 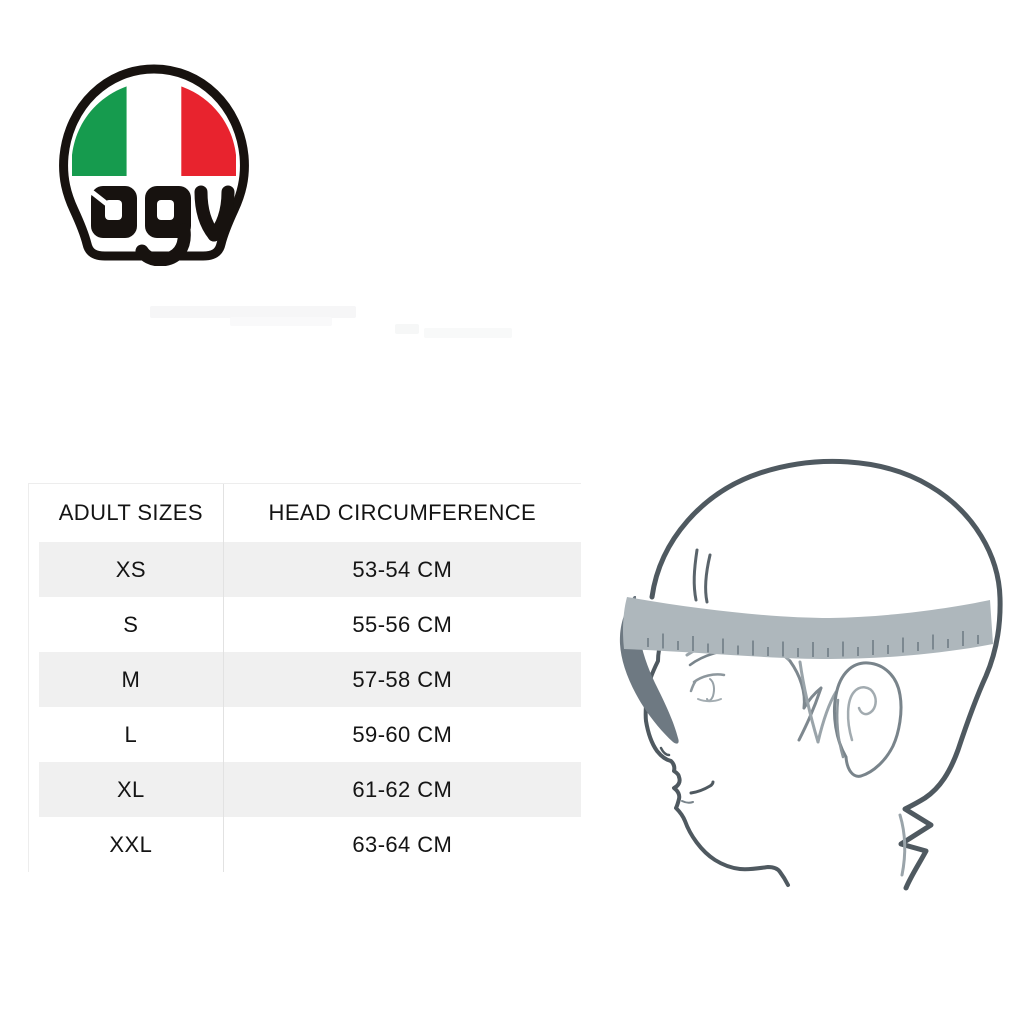 What do you see at coordinates (130, 569) in the screenshot?
I see `size-label: XS` at bounding box center [130, 569].